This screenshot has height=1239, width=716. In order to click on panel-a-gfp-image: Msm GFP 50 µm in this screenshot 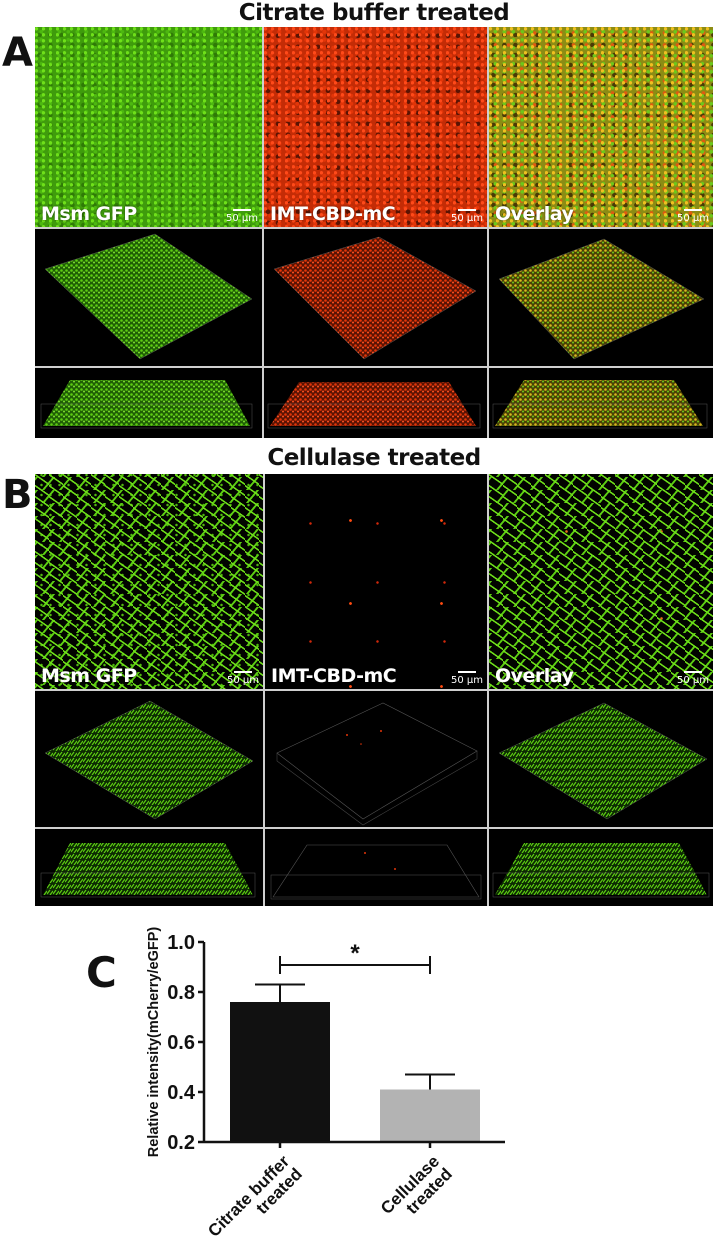, I will do `click(148, 127)`.